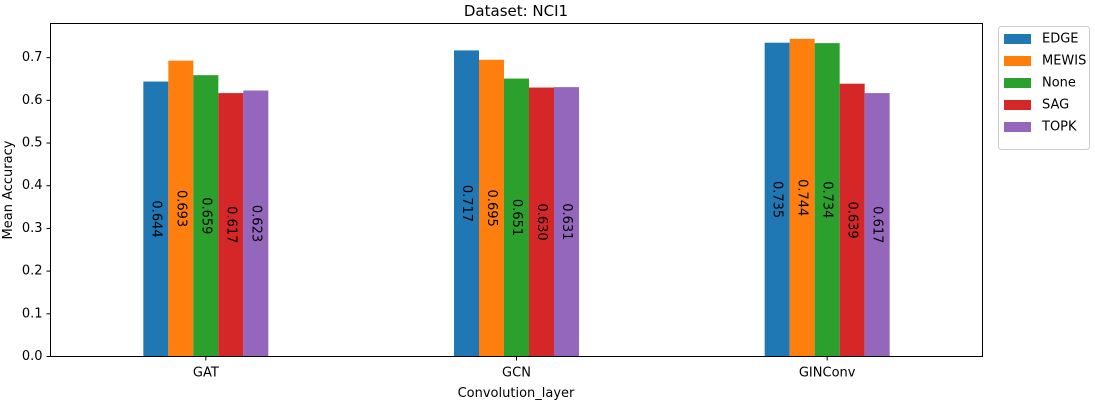  What do you see at coordinates (32, 356) in the screenshot?
I see `y-tick-label: 0.0` at bounding box center [32, 356].